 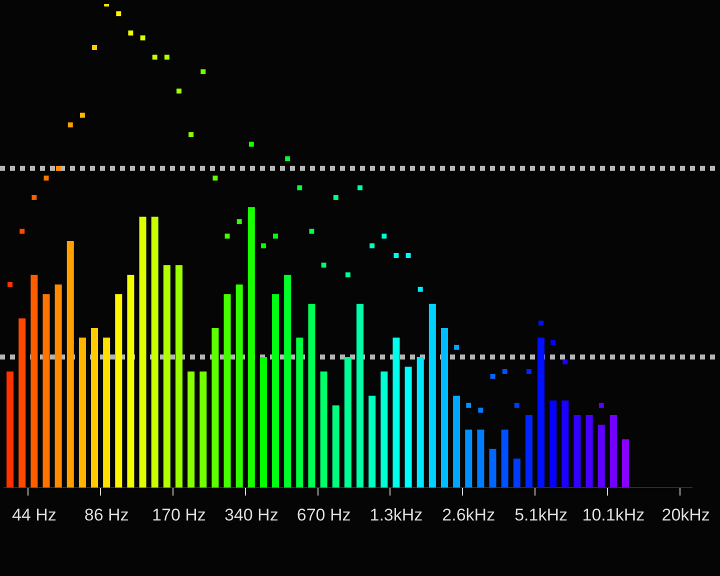 I want to click on x-tick-label: 2.6kHz, so click(x=469, y=514).